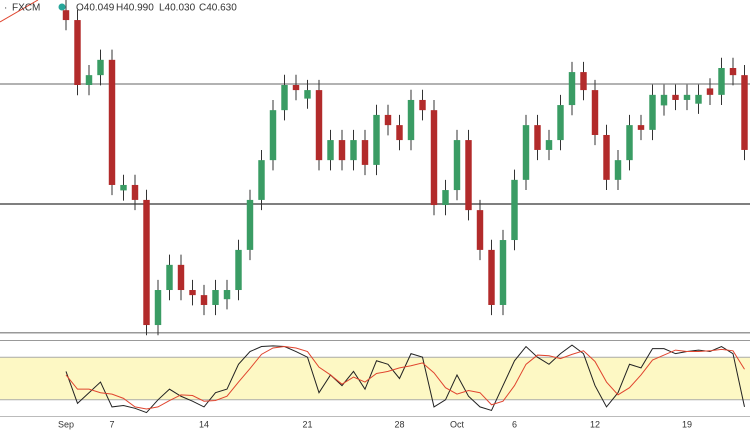 This screenshot has width=750, height=430. What do you see at coordinates (111, 424) in the screenshot?
I see `x-tick-label: 7` at bounding box center [111, 424].